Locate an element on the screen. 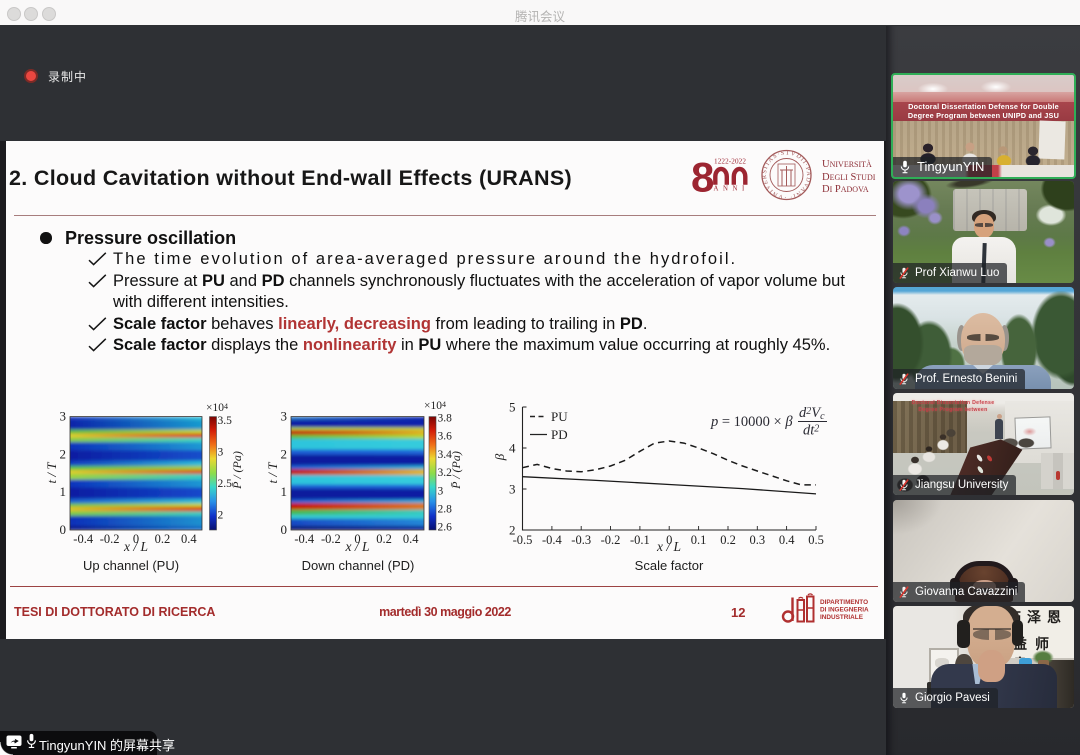 This screenshot has height=755, width=1080. svg-text: 5 is located at coordinates (512, 407).